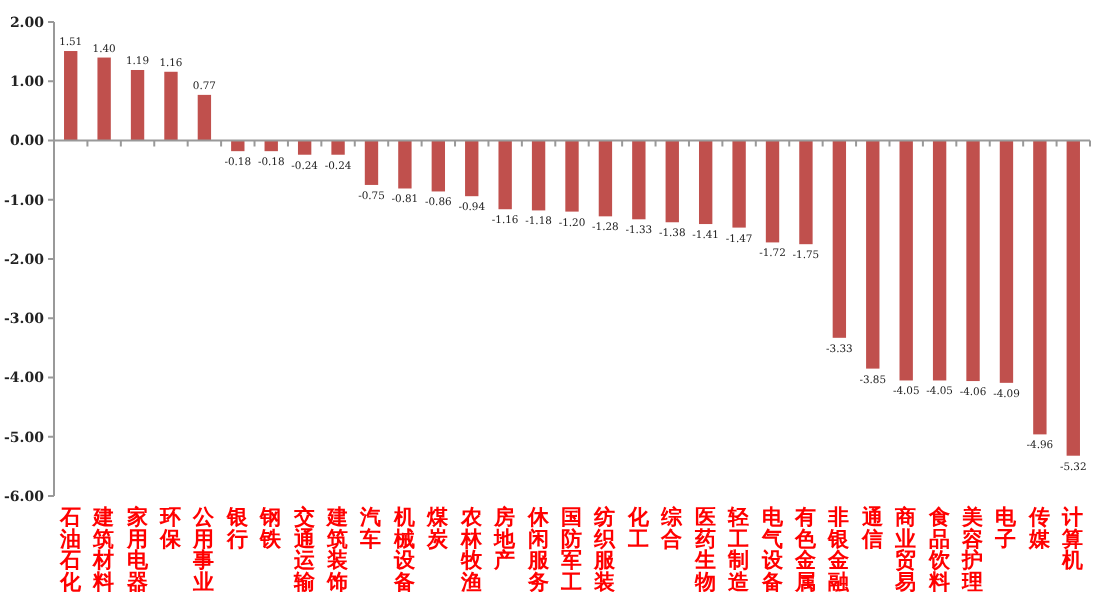 The height and width of the screenshot is (592, 1100). I want to click on x-tick-label: 美容护理, so click(972, 548).